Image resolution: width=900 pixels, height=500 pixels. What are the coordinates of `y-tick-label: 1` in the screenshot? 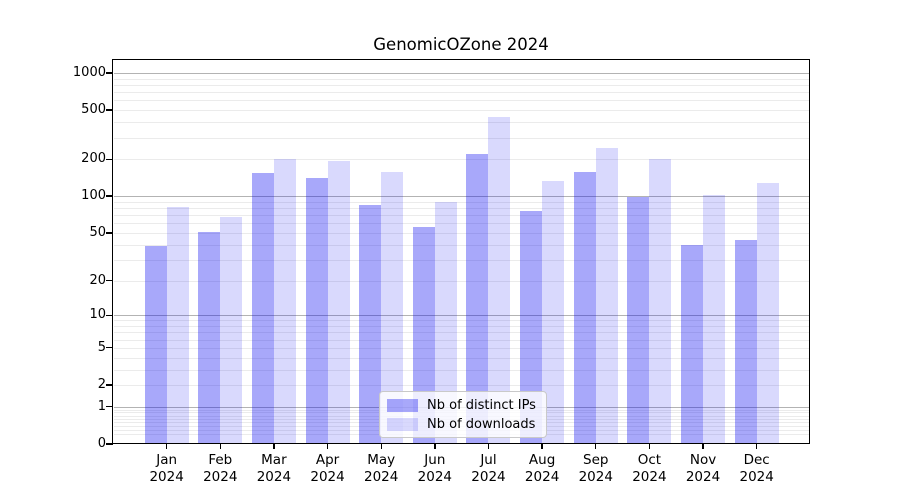 It's located at (101, 406).